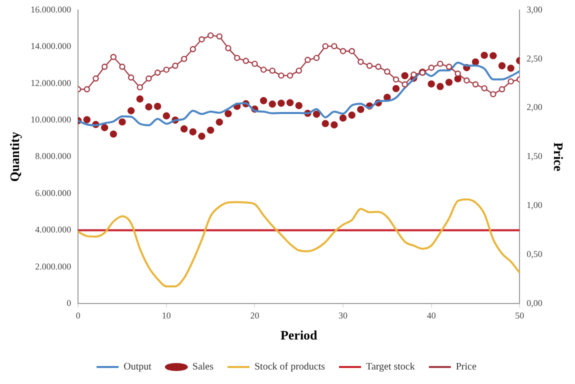 This screenshot has width=575, height=384. Describe the element at coordinates (51, 119) in the screenshot. I see `y-tick-label: 10.000.000` at that location.